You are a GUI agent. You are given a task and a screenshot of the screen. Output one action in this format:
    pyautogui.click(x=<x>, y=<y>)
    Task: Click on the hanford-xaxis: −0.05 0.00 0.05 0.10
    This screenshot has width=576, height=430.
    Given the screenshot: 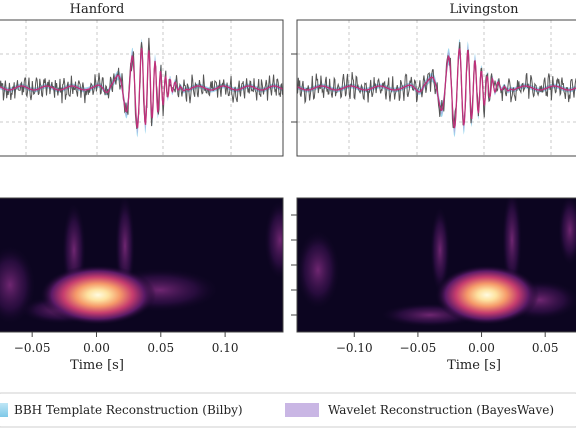 What is the action you would take?
    pyautogui.click(x=126, y=343)
    